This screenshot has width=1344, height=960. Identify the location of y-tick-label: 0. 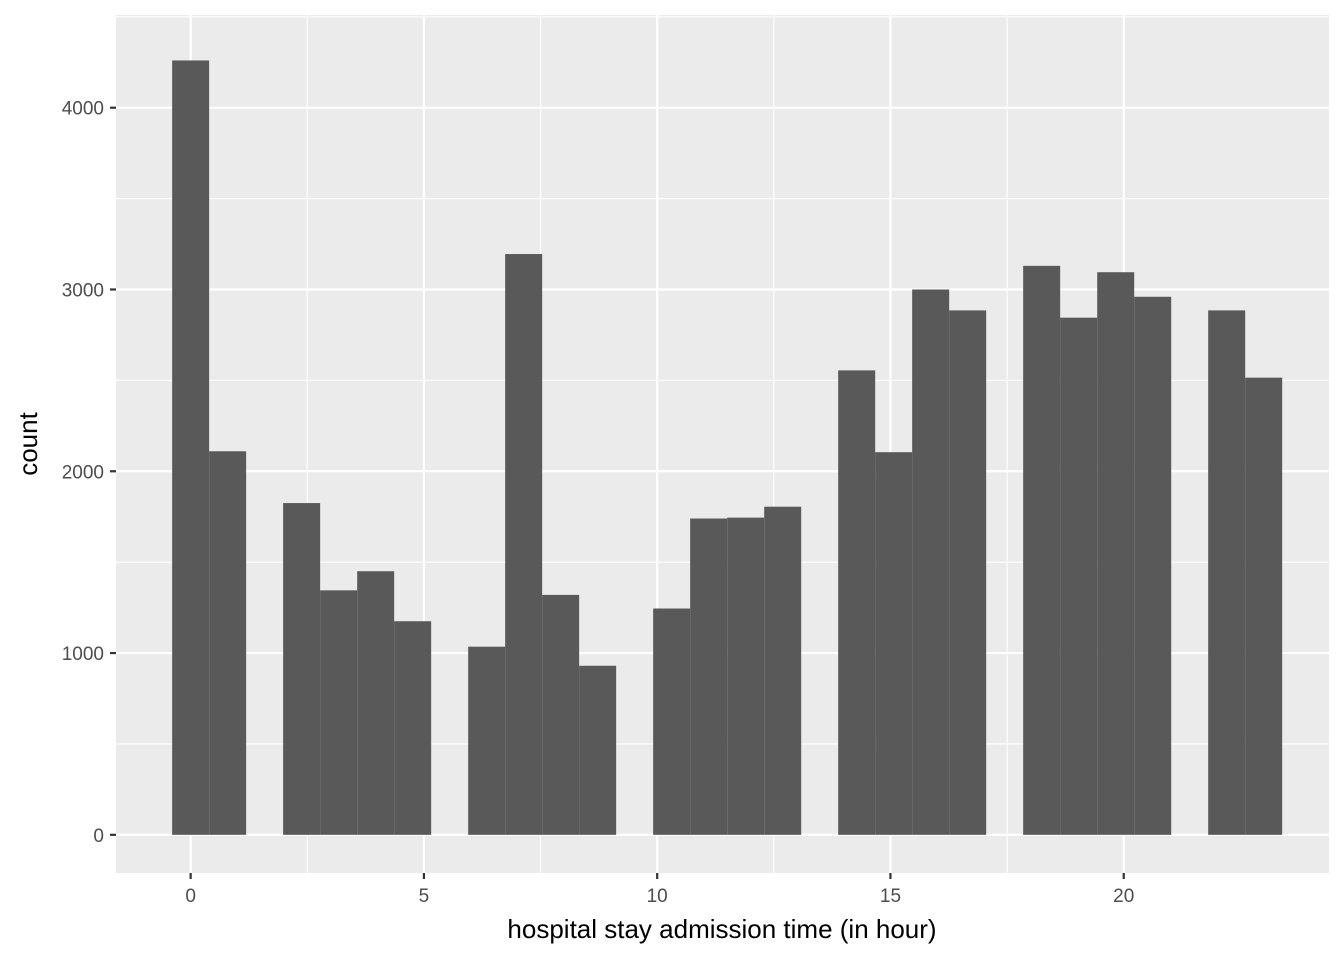
(98, 836).